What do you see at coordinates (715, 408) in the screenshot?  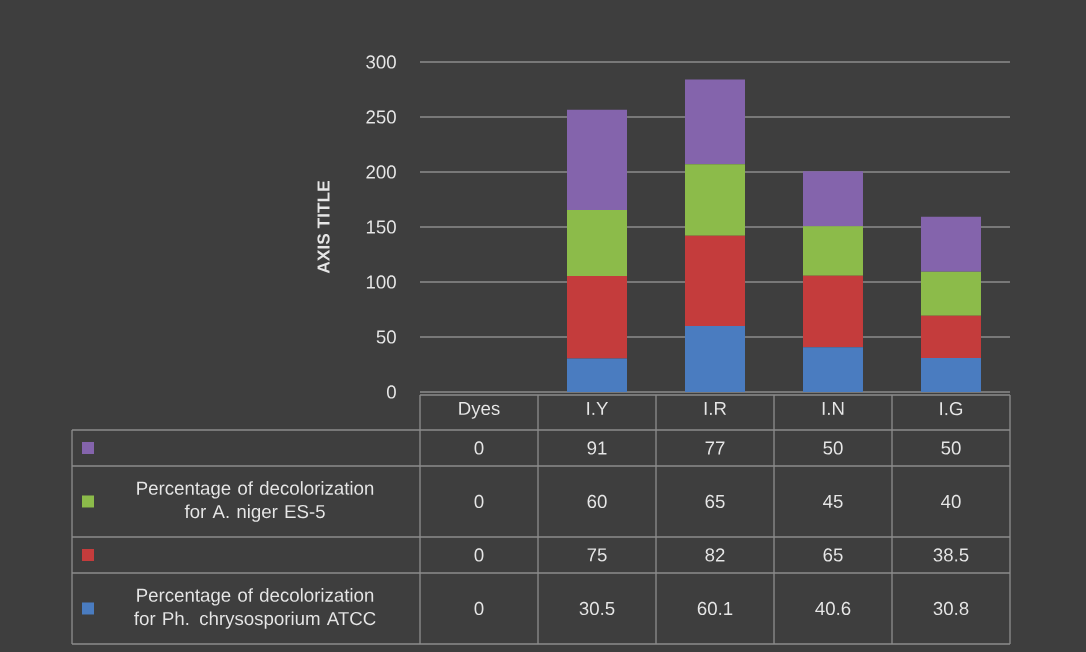 I see `x-tick-label: I.R` at bounding box center [715, 408].